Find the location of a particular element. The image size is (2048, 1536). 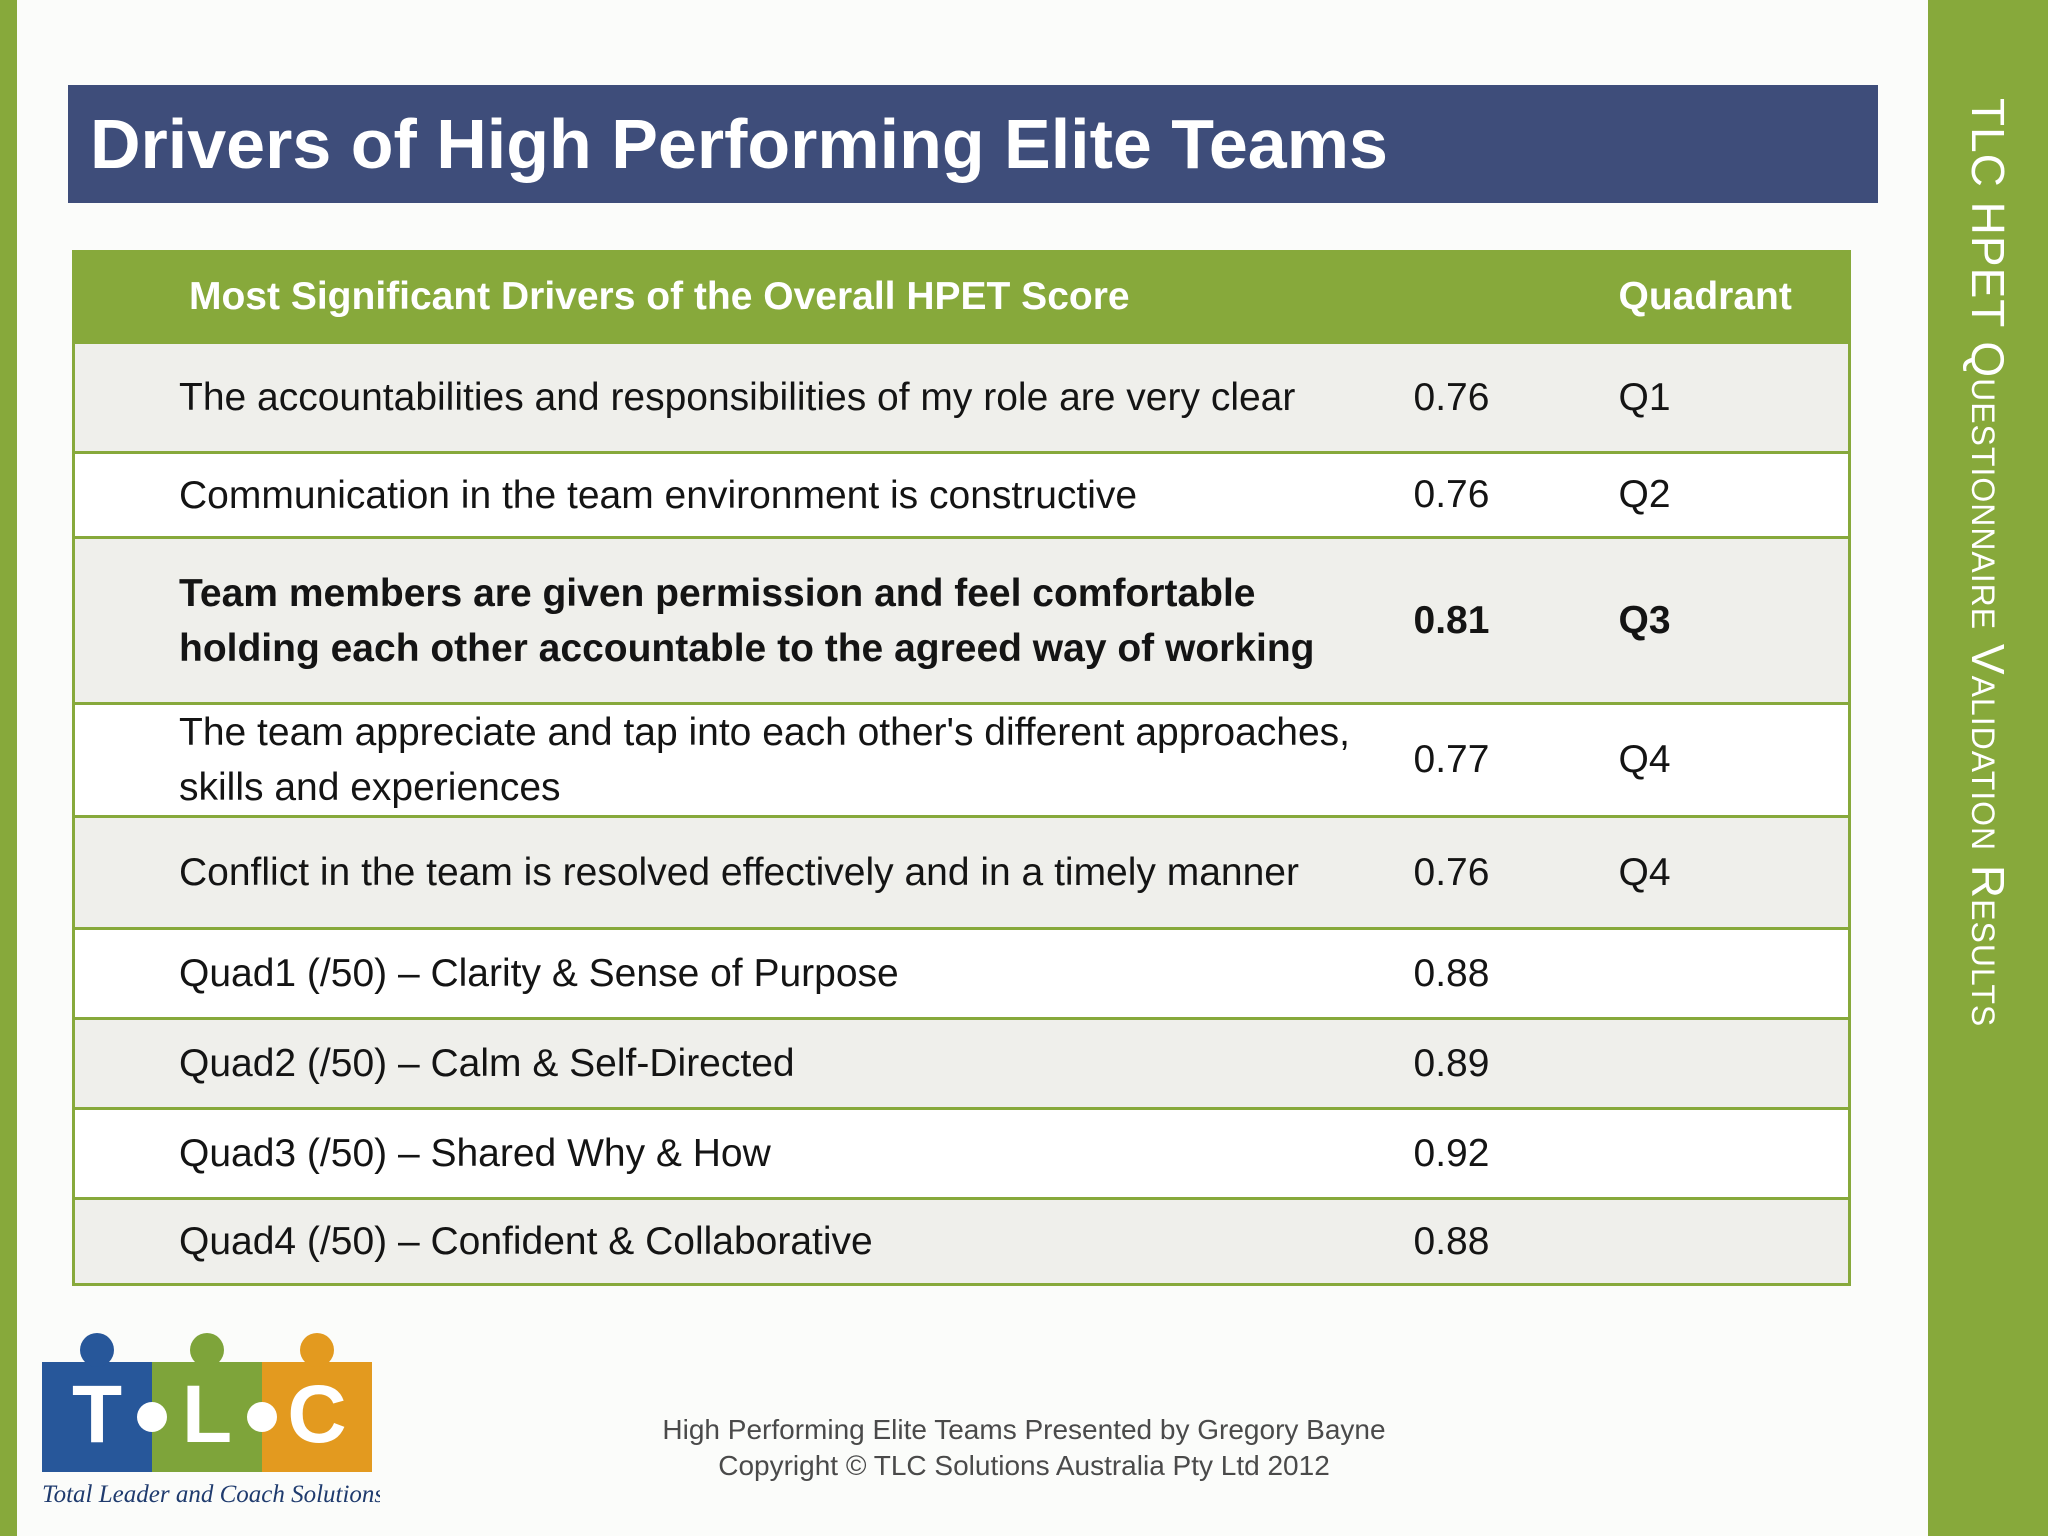

quadrant-cell: Q1 is located at coordinates (1734, 397).